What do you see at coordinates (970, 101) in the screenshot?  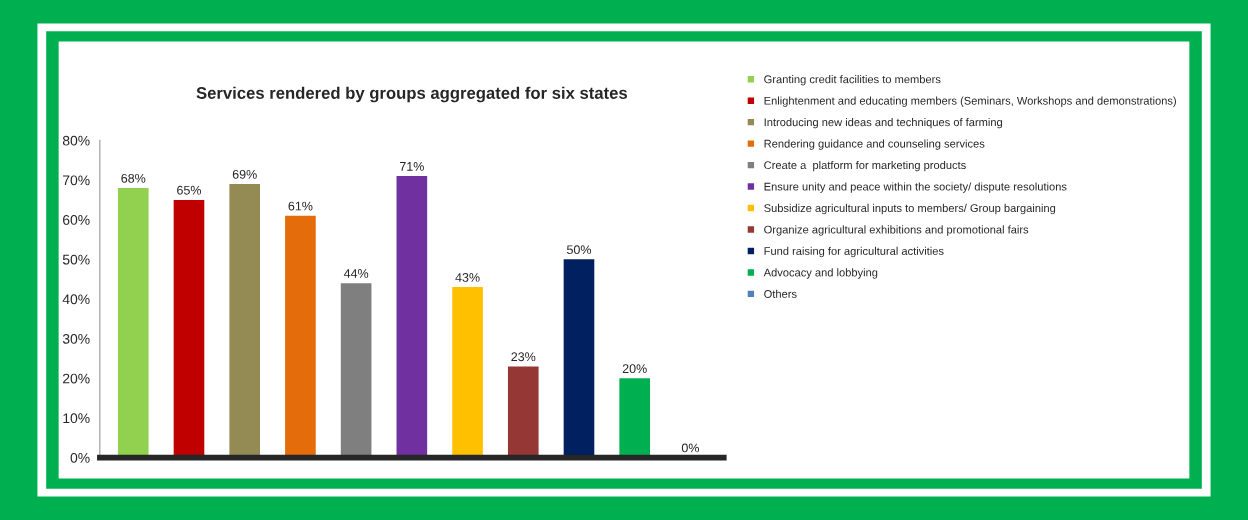 I see `legend-label: Enlightenment and educating members (Seminars, Workshops and demonstrations)` at bounding box center [970, 101].